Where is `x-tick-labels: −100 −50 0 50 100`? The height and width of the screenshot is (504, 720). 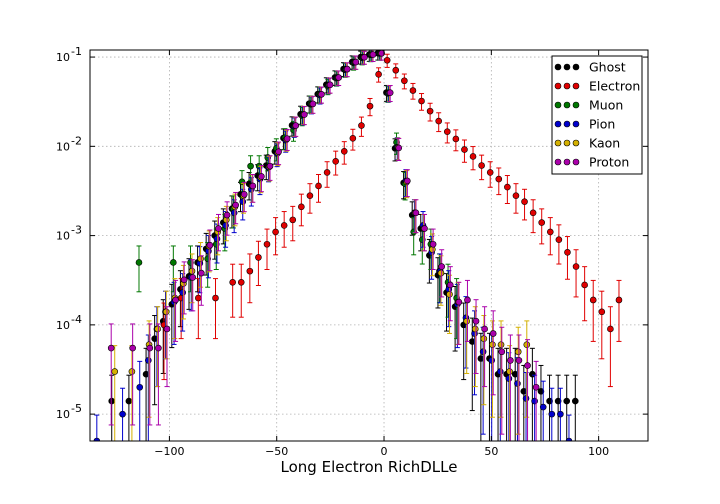 x-tick-labels: −100 −50 0 50 100 is located at coordinates (381, 451).